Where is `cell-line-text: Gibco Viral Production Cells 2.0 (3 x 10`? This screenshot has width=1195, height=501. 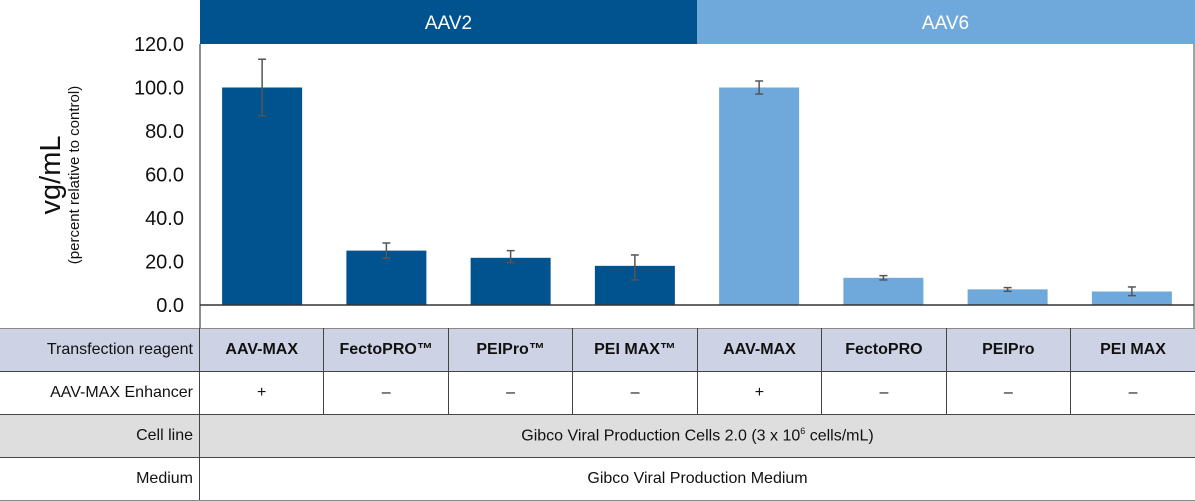 cell-line-text: Gibco Viral Production Cells 2.0 (3 x 10 is located at coordinates (660, 436).